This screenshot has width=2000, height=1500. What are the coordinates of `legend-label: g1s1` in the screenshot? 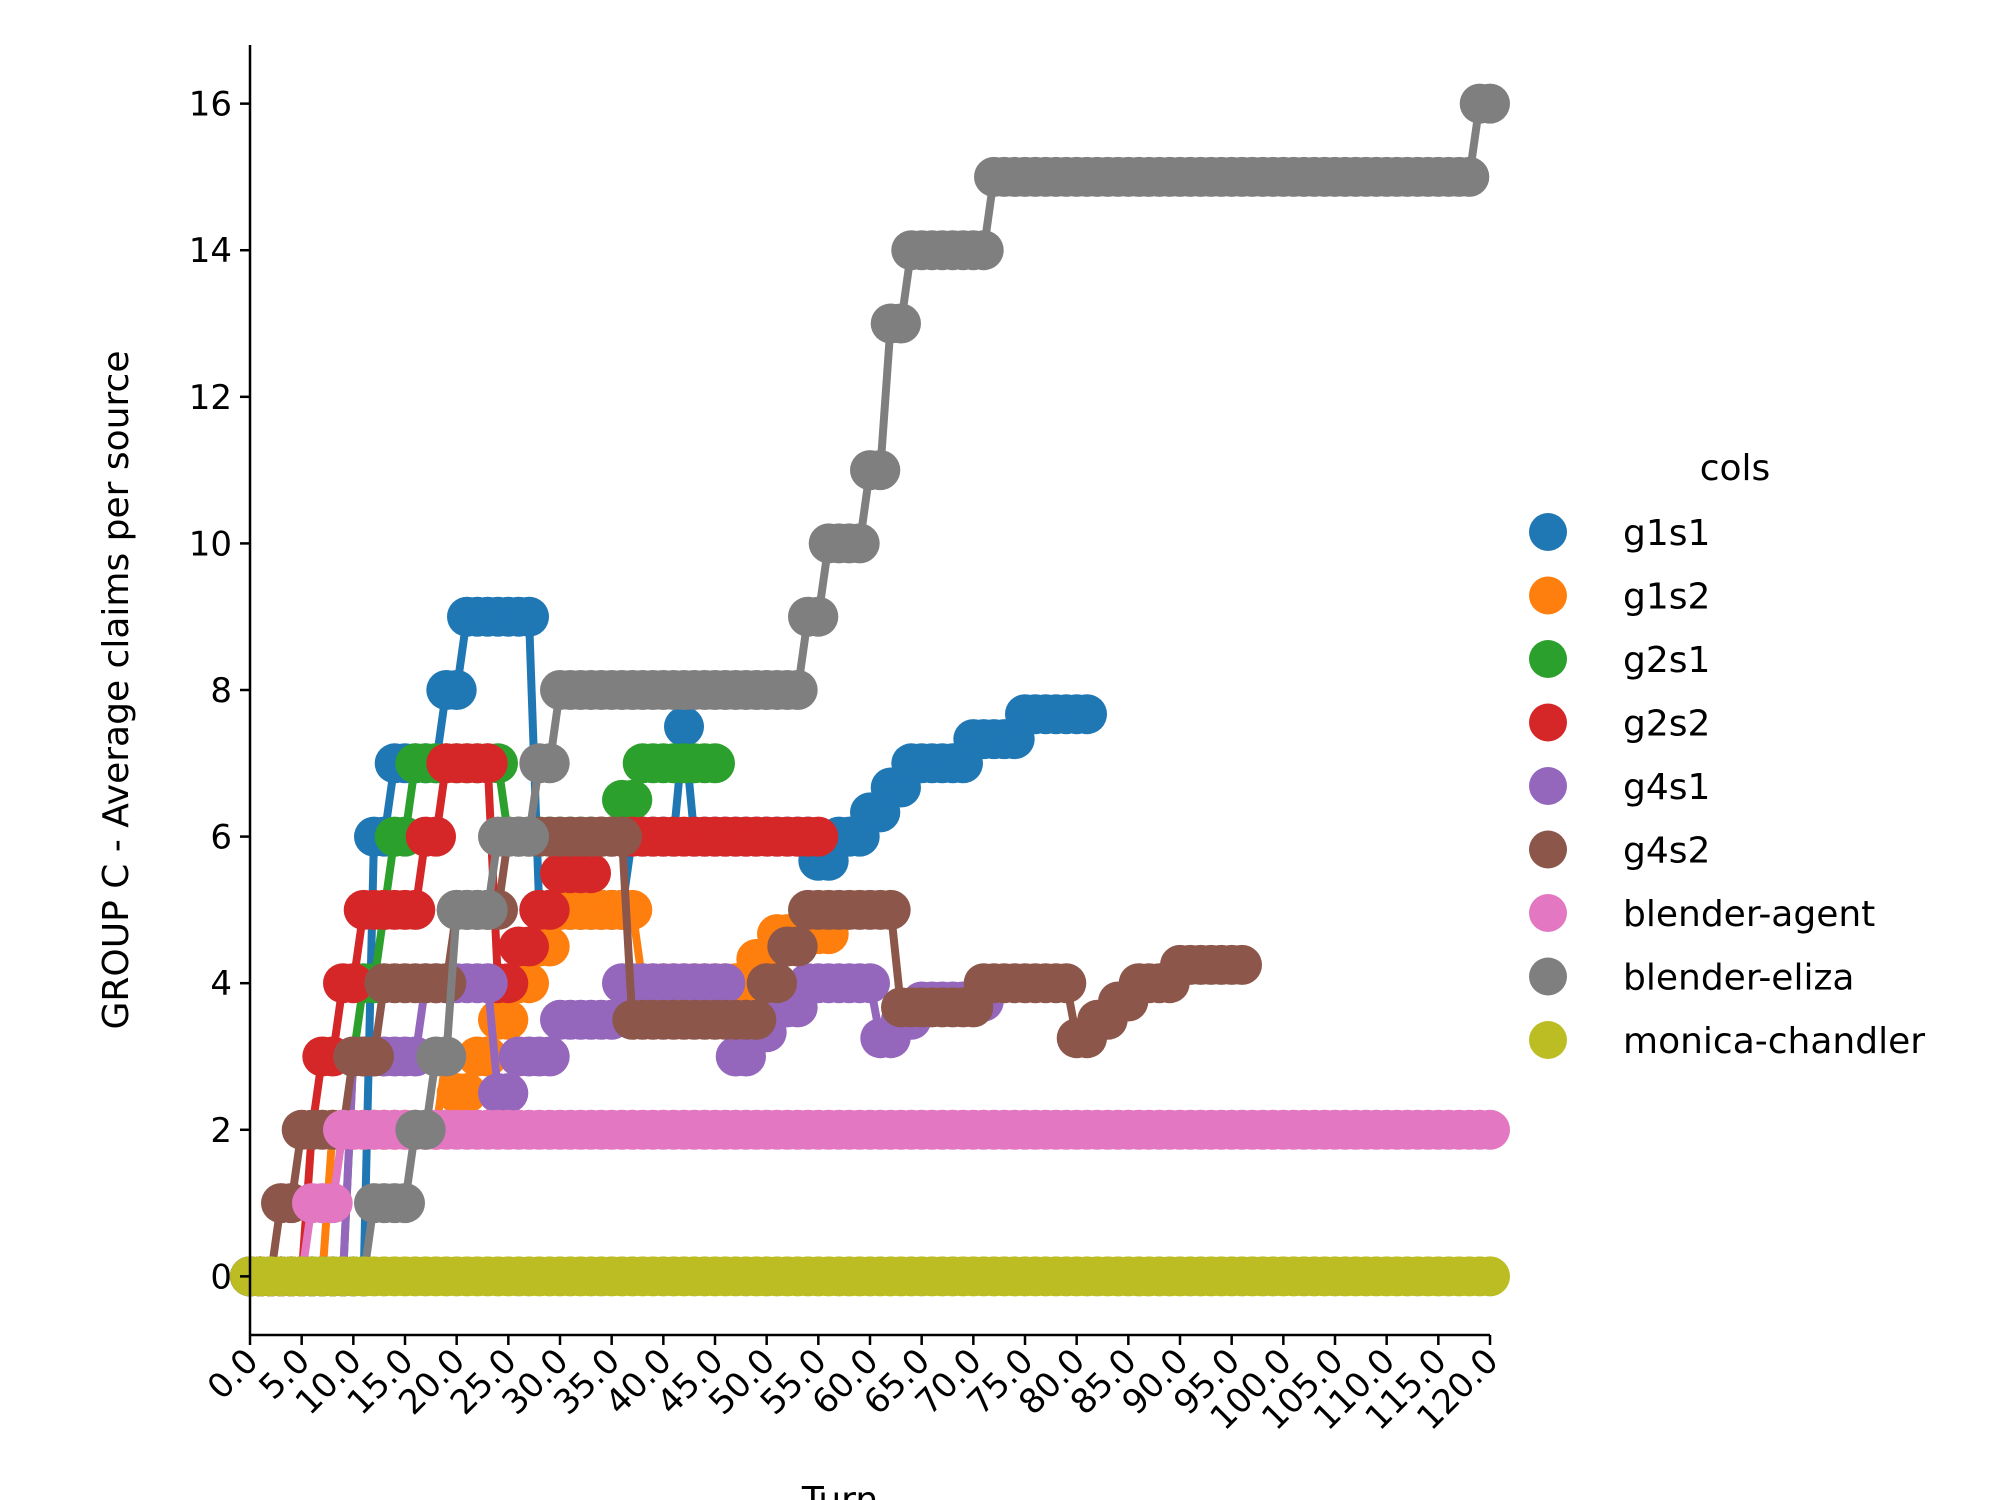 It's located at (1666, 533).